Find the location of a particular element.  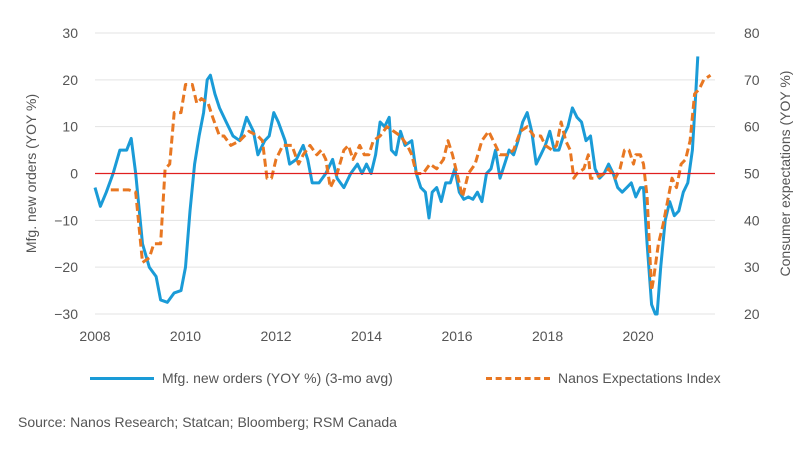

y-left-tick-label: −20 is located at coordinates (66, 267).